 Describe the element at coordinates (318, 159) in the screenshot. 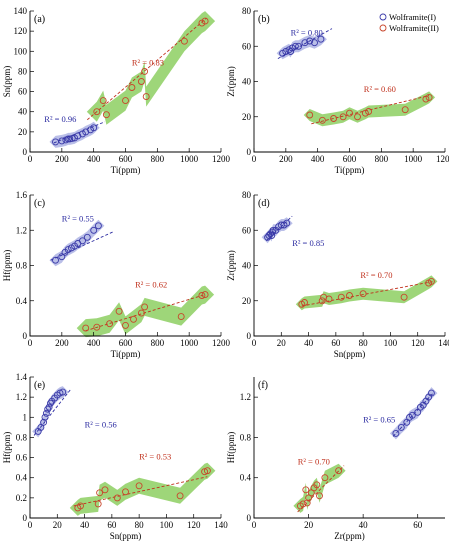

I see `x-tick-label: 400` at that location.